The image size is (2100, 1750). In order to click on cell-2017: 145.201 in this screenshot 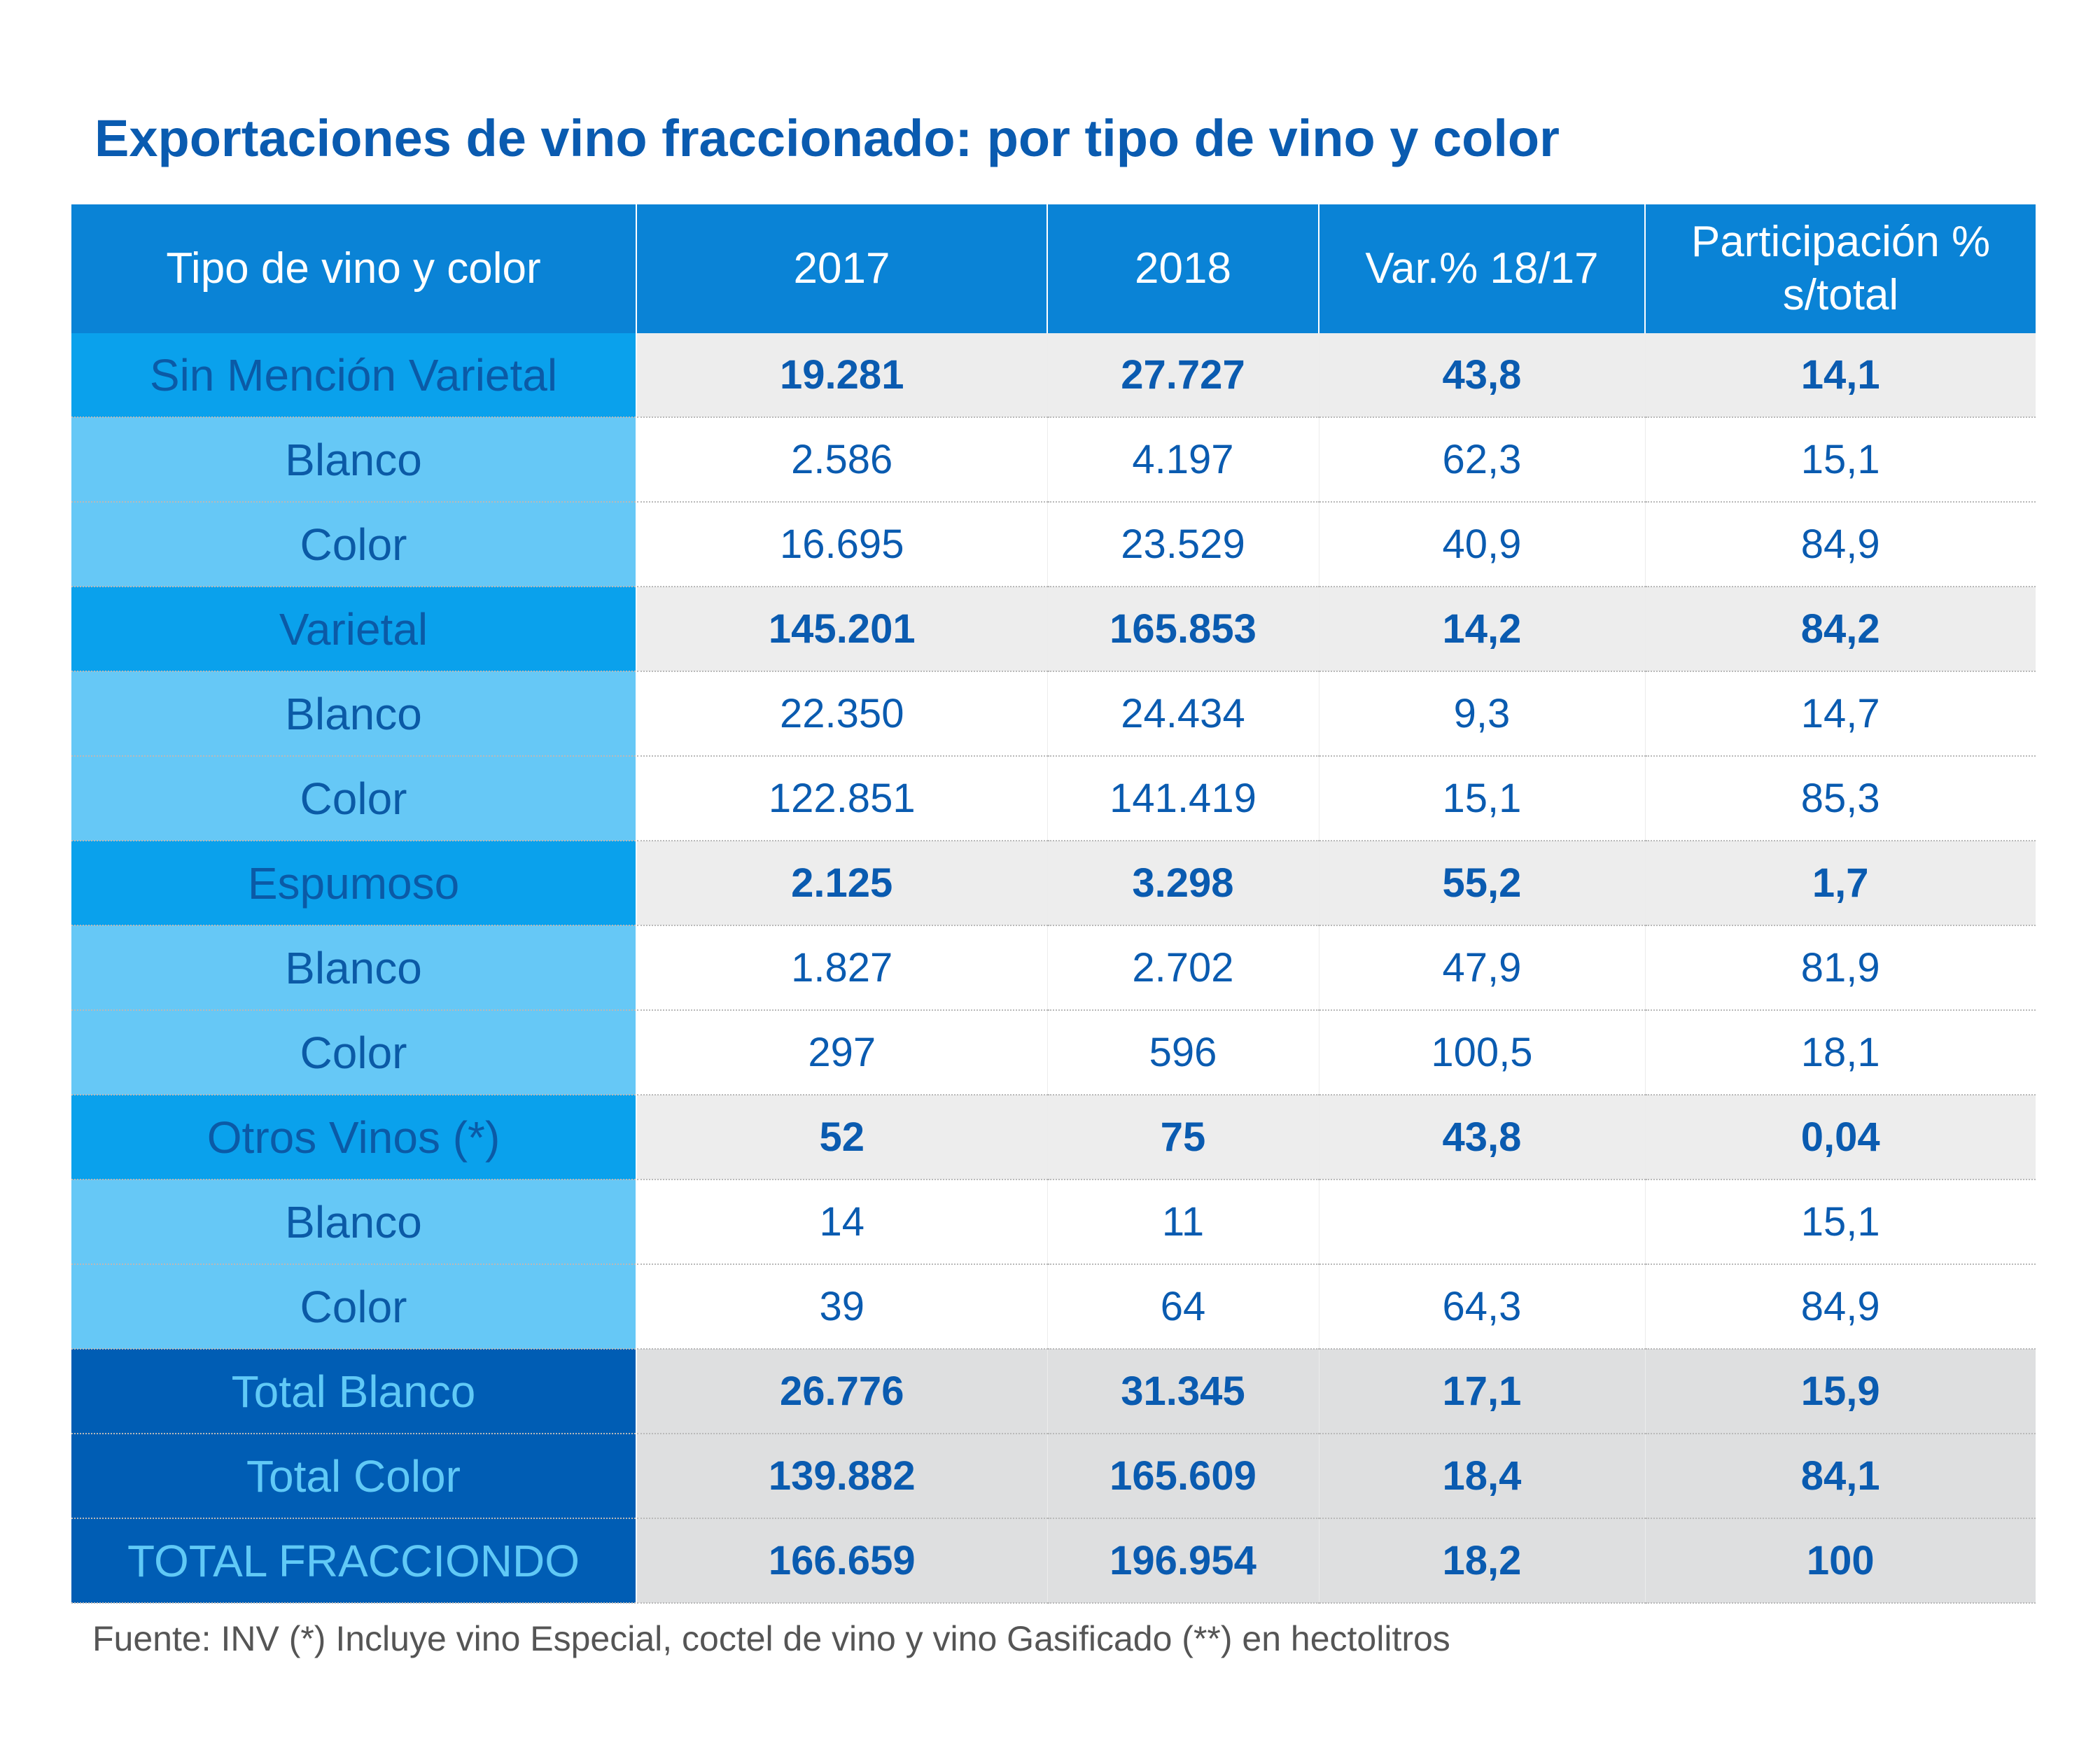, I will do `click(842, 629)`.